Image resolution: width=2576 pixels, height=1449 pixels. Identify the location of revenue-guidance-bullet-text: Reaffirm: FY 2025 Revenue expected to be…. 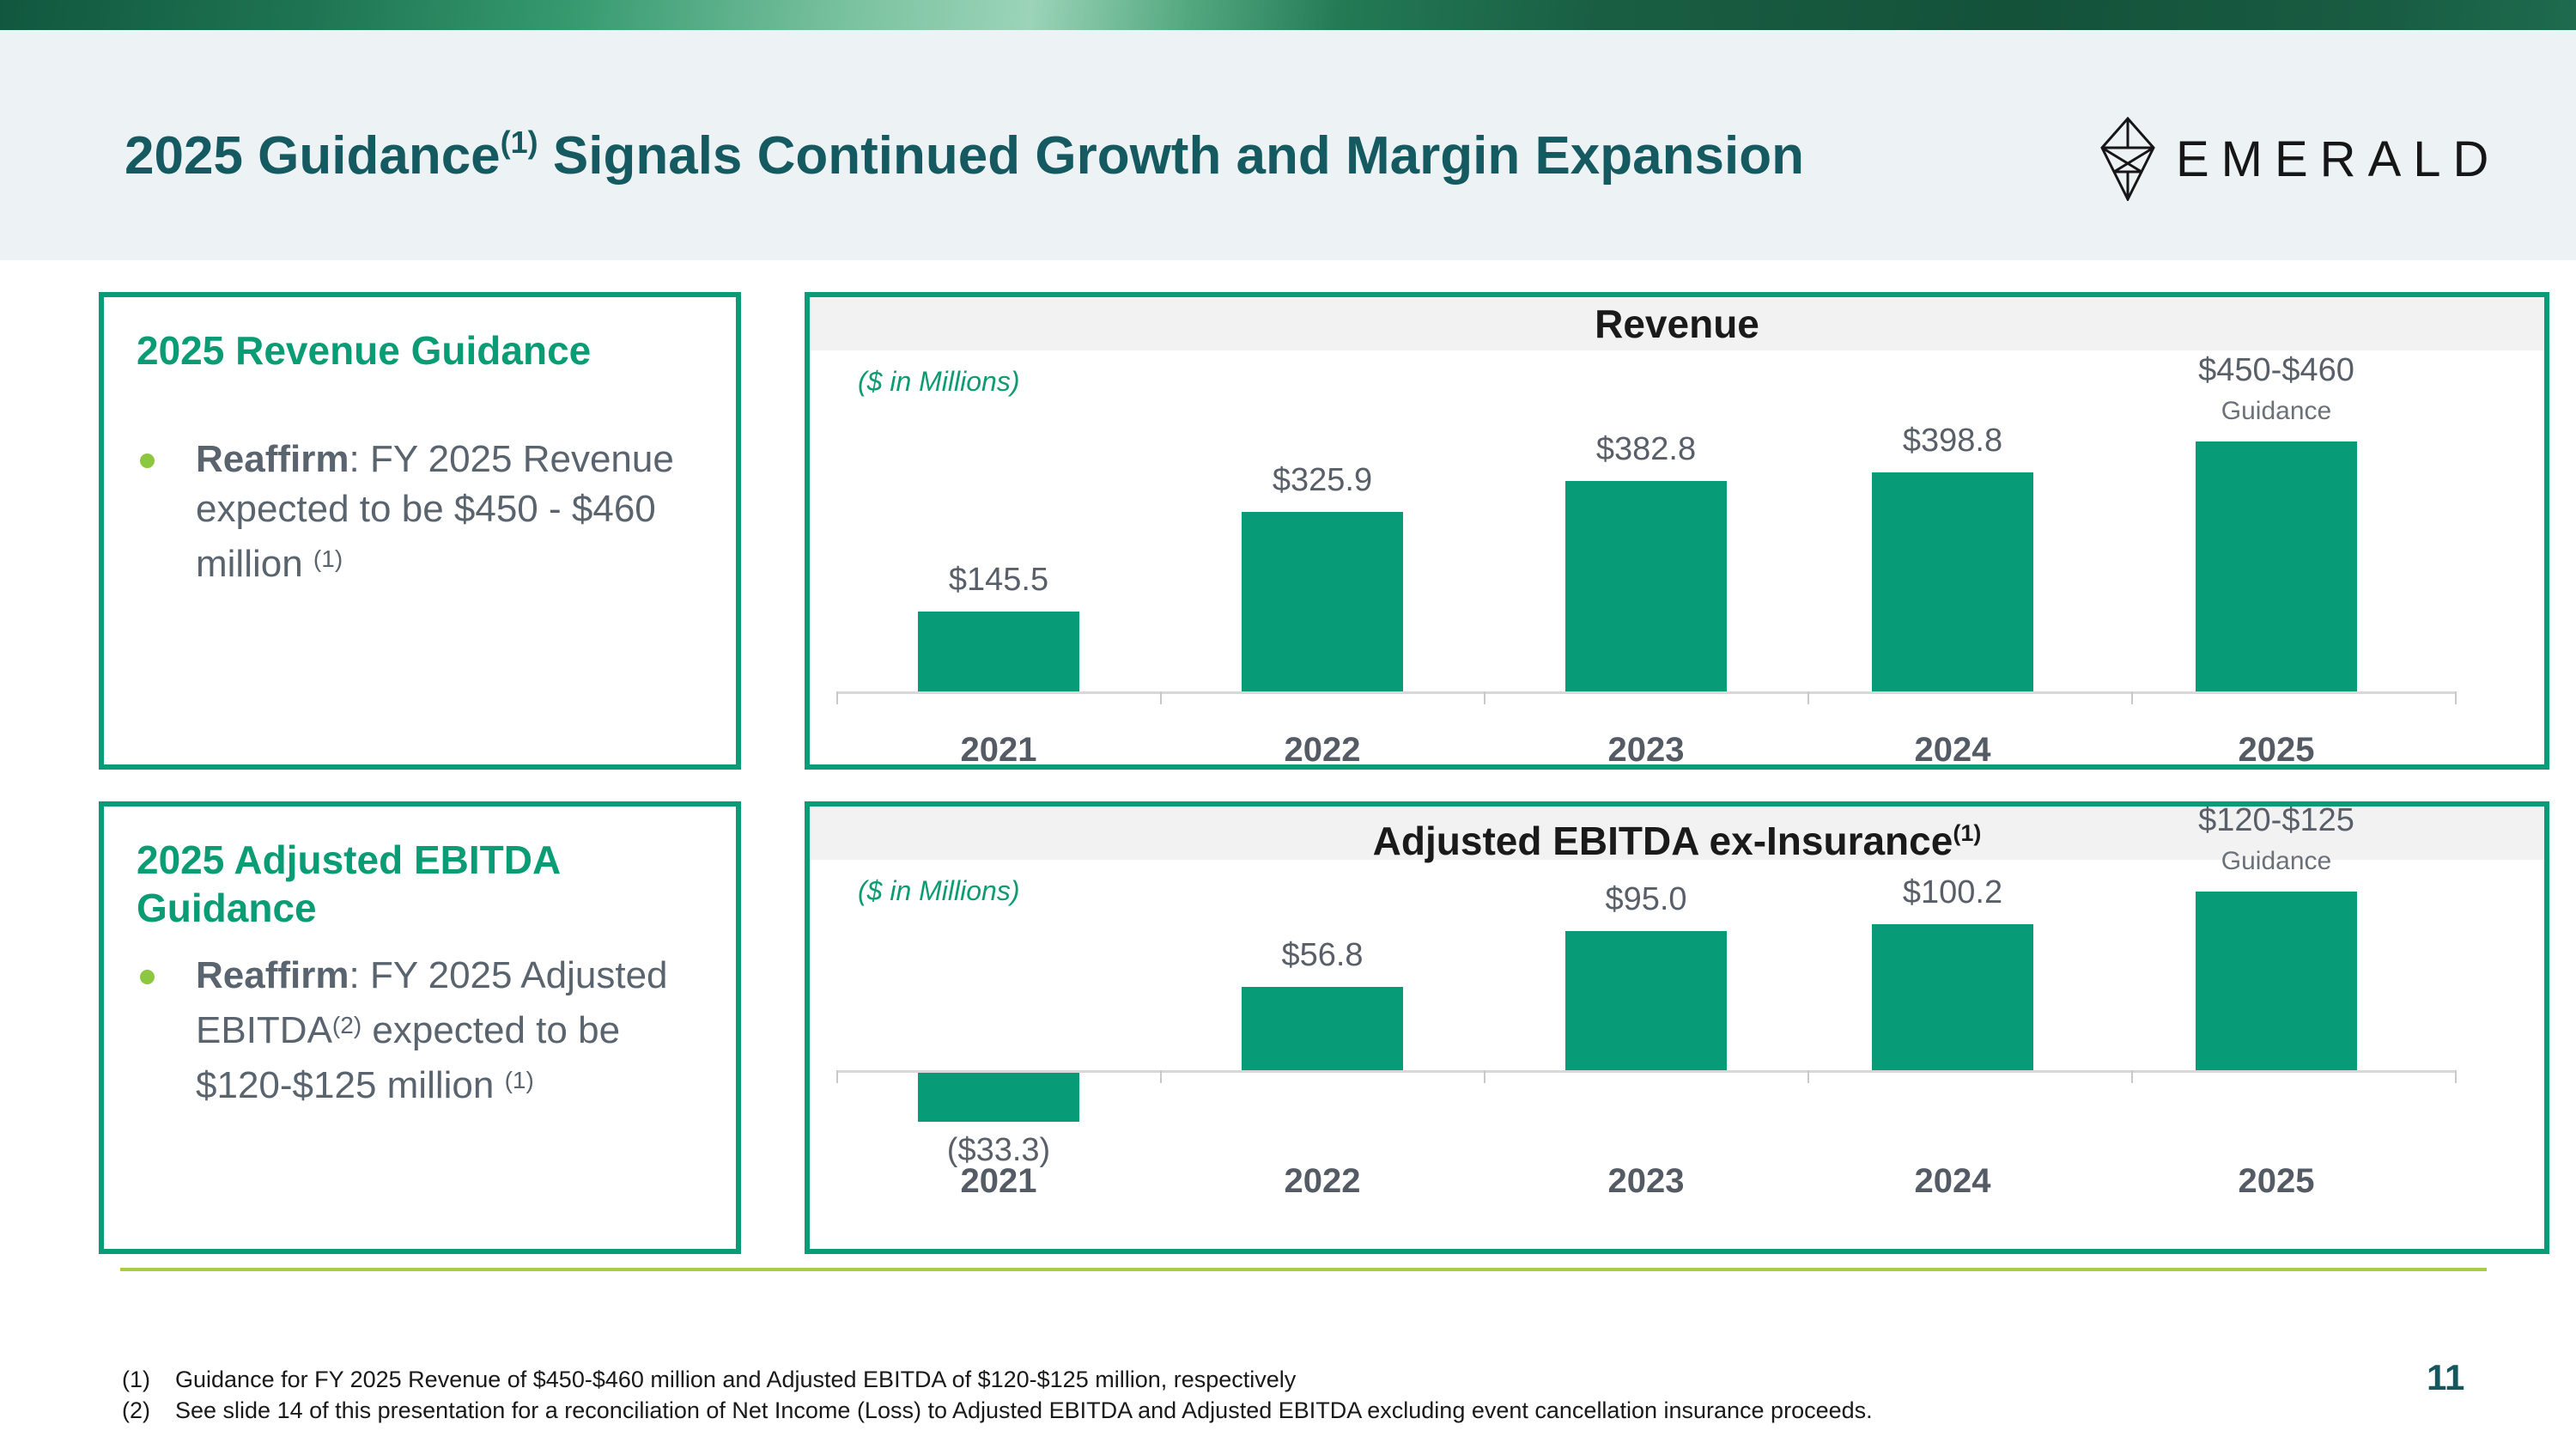
(462, 512).